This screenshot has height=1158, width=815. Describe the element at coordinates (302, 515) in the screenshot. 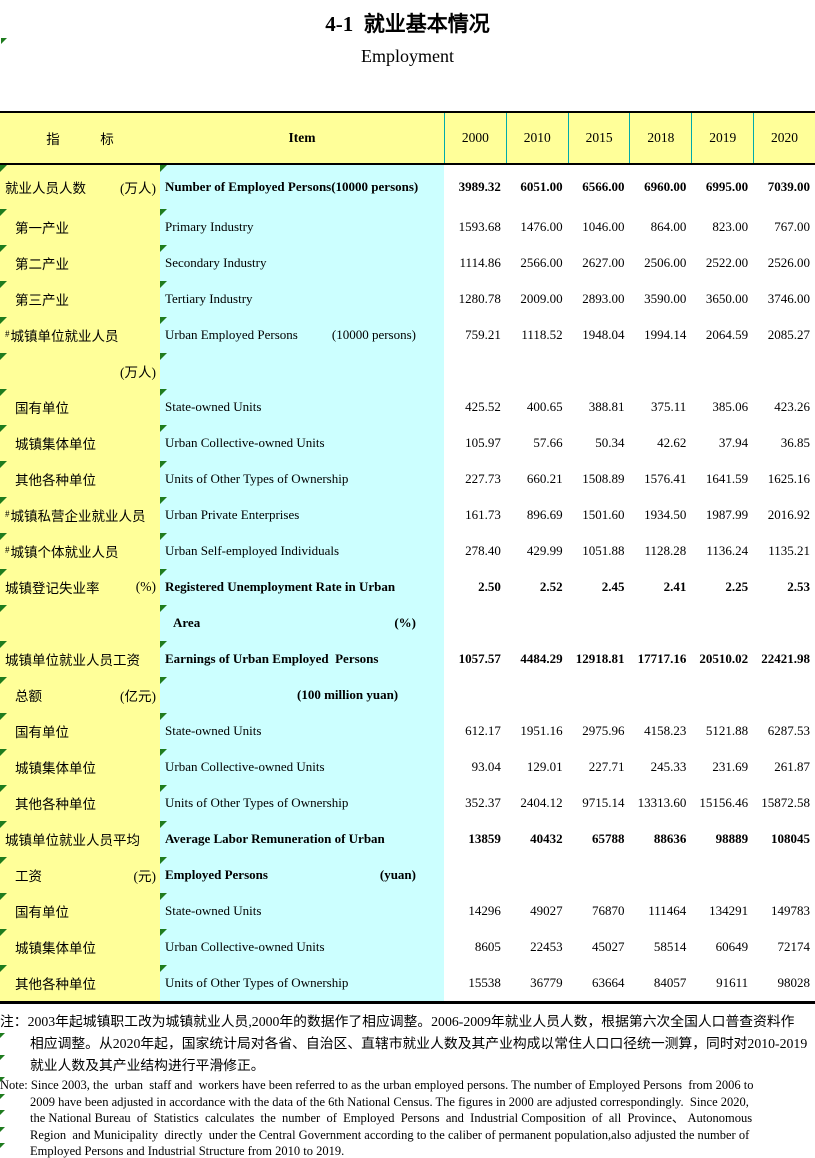

I see `indicator-en-cell: Urban Private Enterprises` at that location.